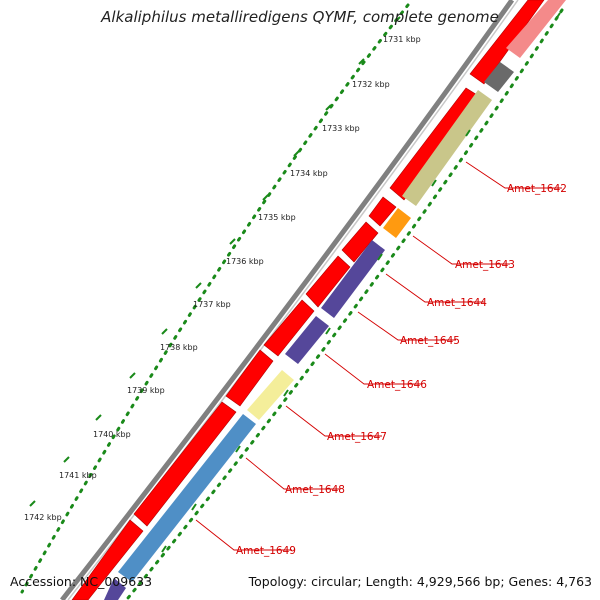 The width and height of the screenshot is (600, 600). I want to click on kbp-tick-label: 1731 kbp, so click(402, 39).